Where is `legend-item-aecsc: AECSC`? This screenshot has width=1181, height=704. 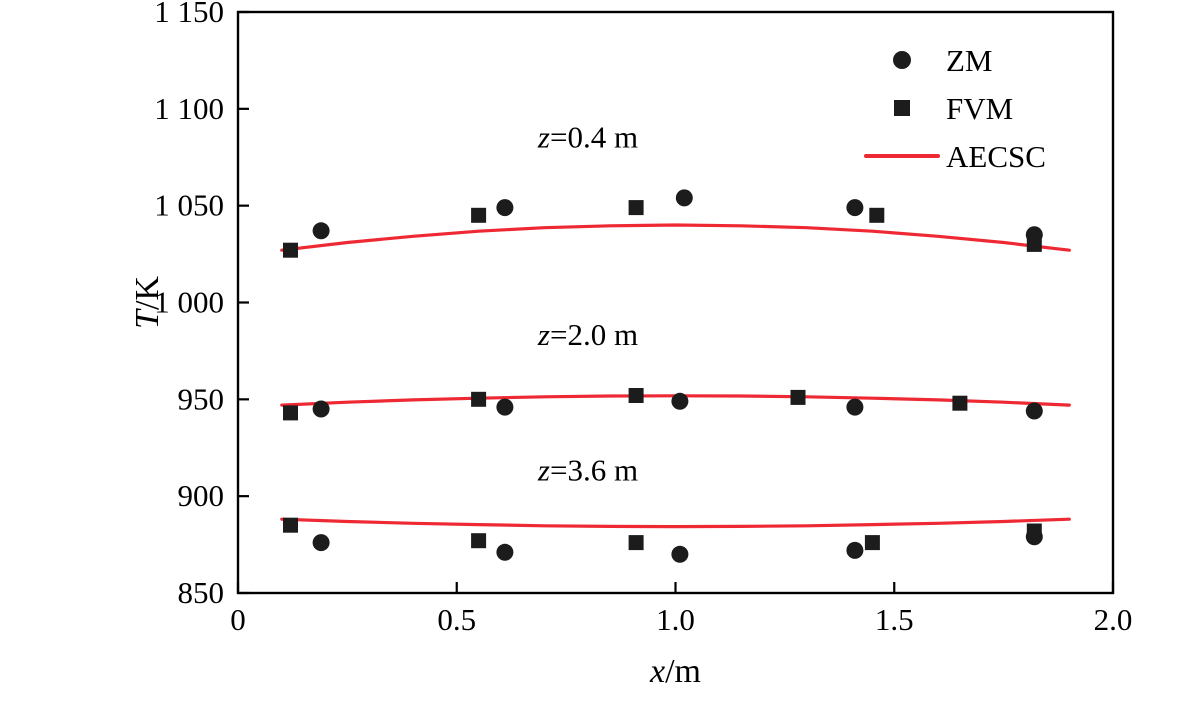
legend-item-aecsc: AECSC is located at coordinates (952, 156).